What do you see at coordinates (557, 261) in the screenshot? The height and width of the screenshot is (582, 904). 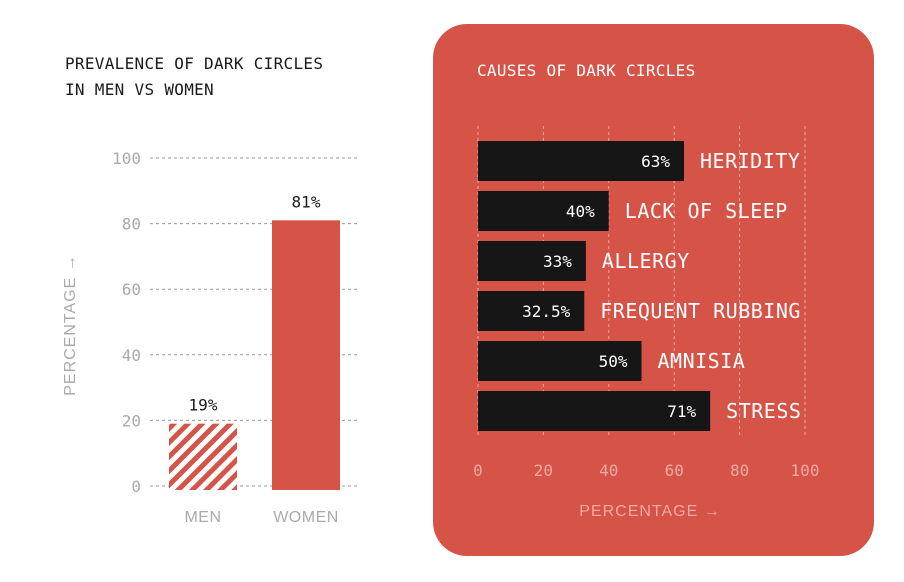 I see `right-bar-value-label: 33%` at bounding box center [557, 261].